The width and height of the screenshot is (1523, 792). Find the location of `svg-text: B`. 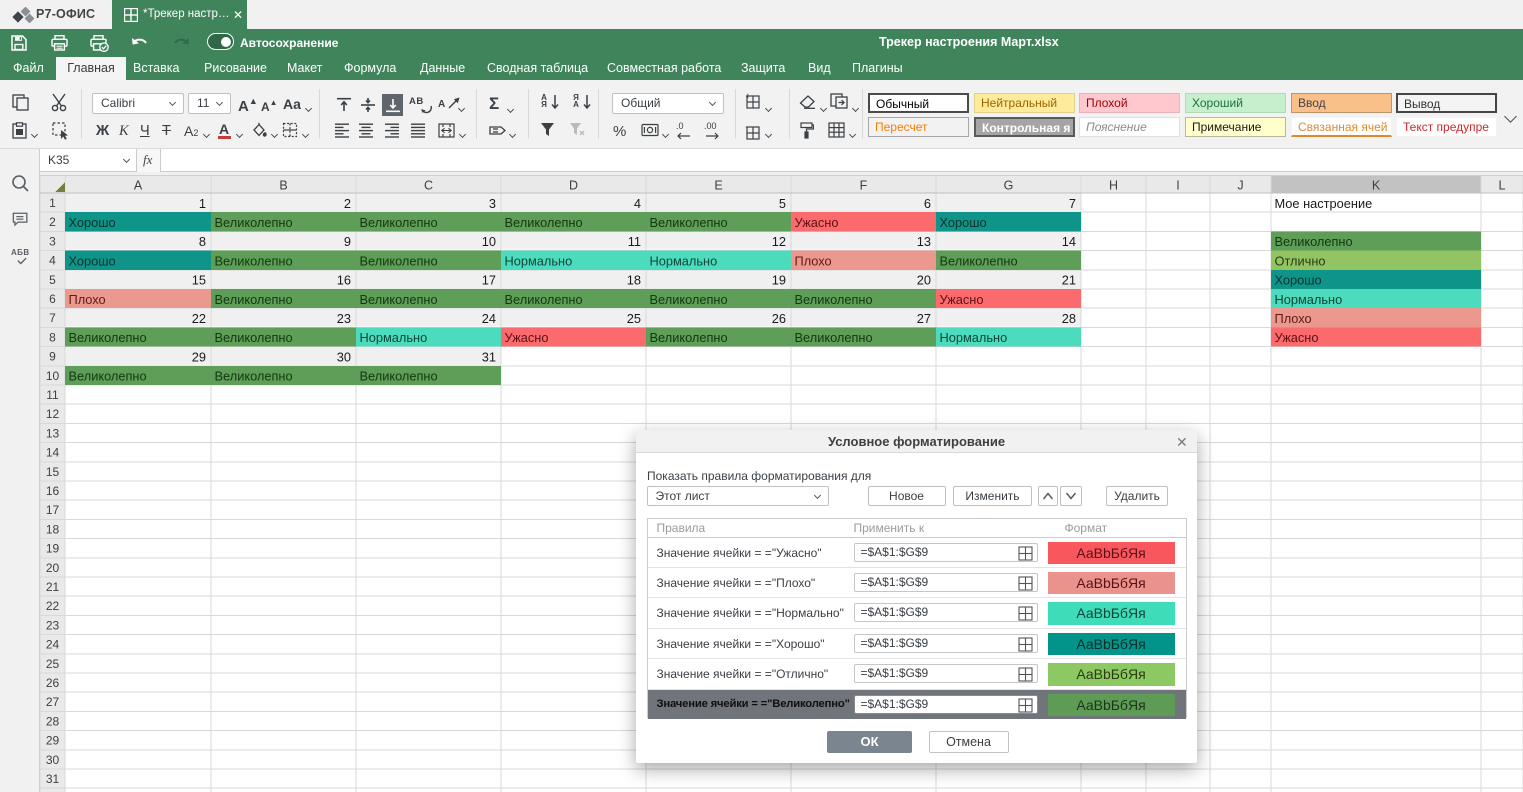

svg-text: B is located at coordinates (283, 186).